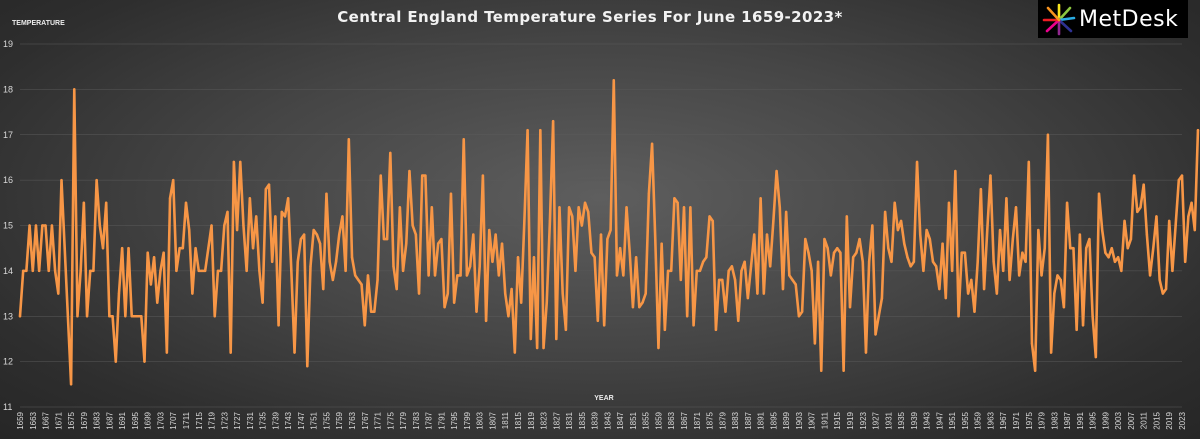 The image size is (1200, 439). What do you see at coordinates (876, 420) in the screenshot?
I see `x-tick-label: 1927` at bounding box center [876, 420].